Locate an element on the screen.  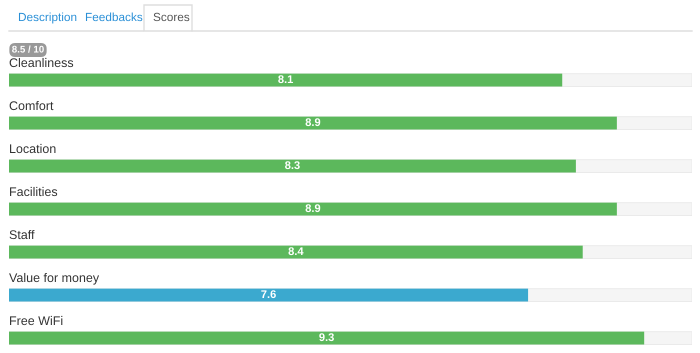
text: Feedbacks is located at coordinates (114, 17).